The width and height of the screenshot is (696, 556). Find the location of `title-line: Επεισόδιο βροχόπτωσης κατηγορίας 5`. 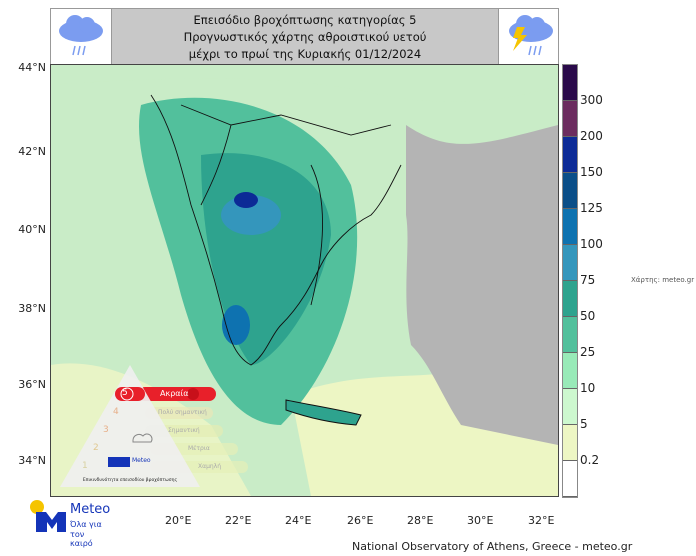

title-line: Επεισόδιο βροχόπτωσης κατηγορίας 5 is located at coordinates (305, 20).